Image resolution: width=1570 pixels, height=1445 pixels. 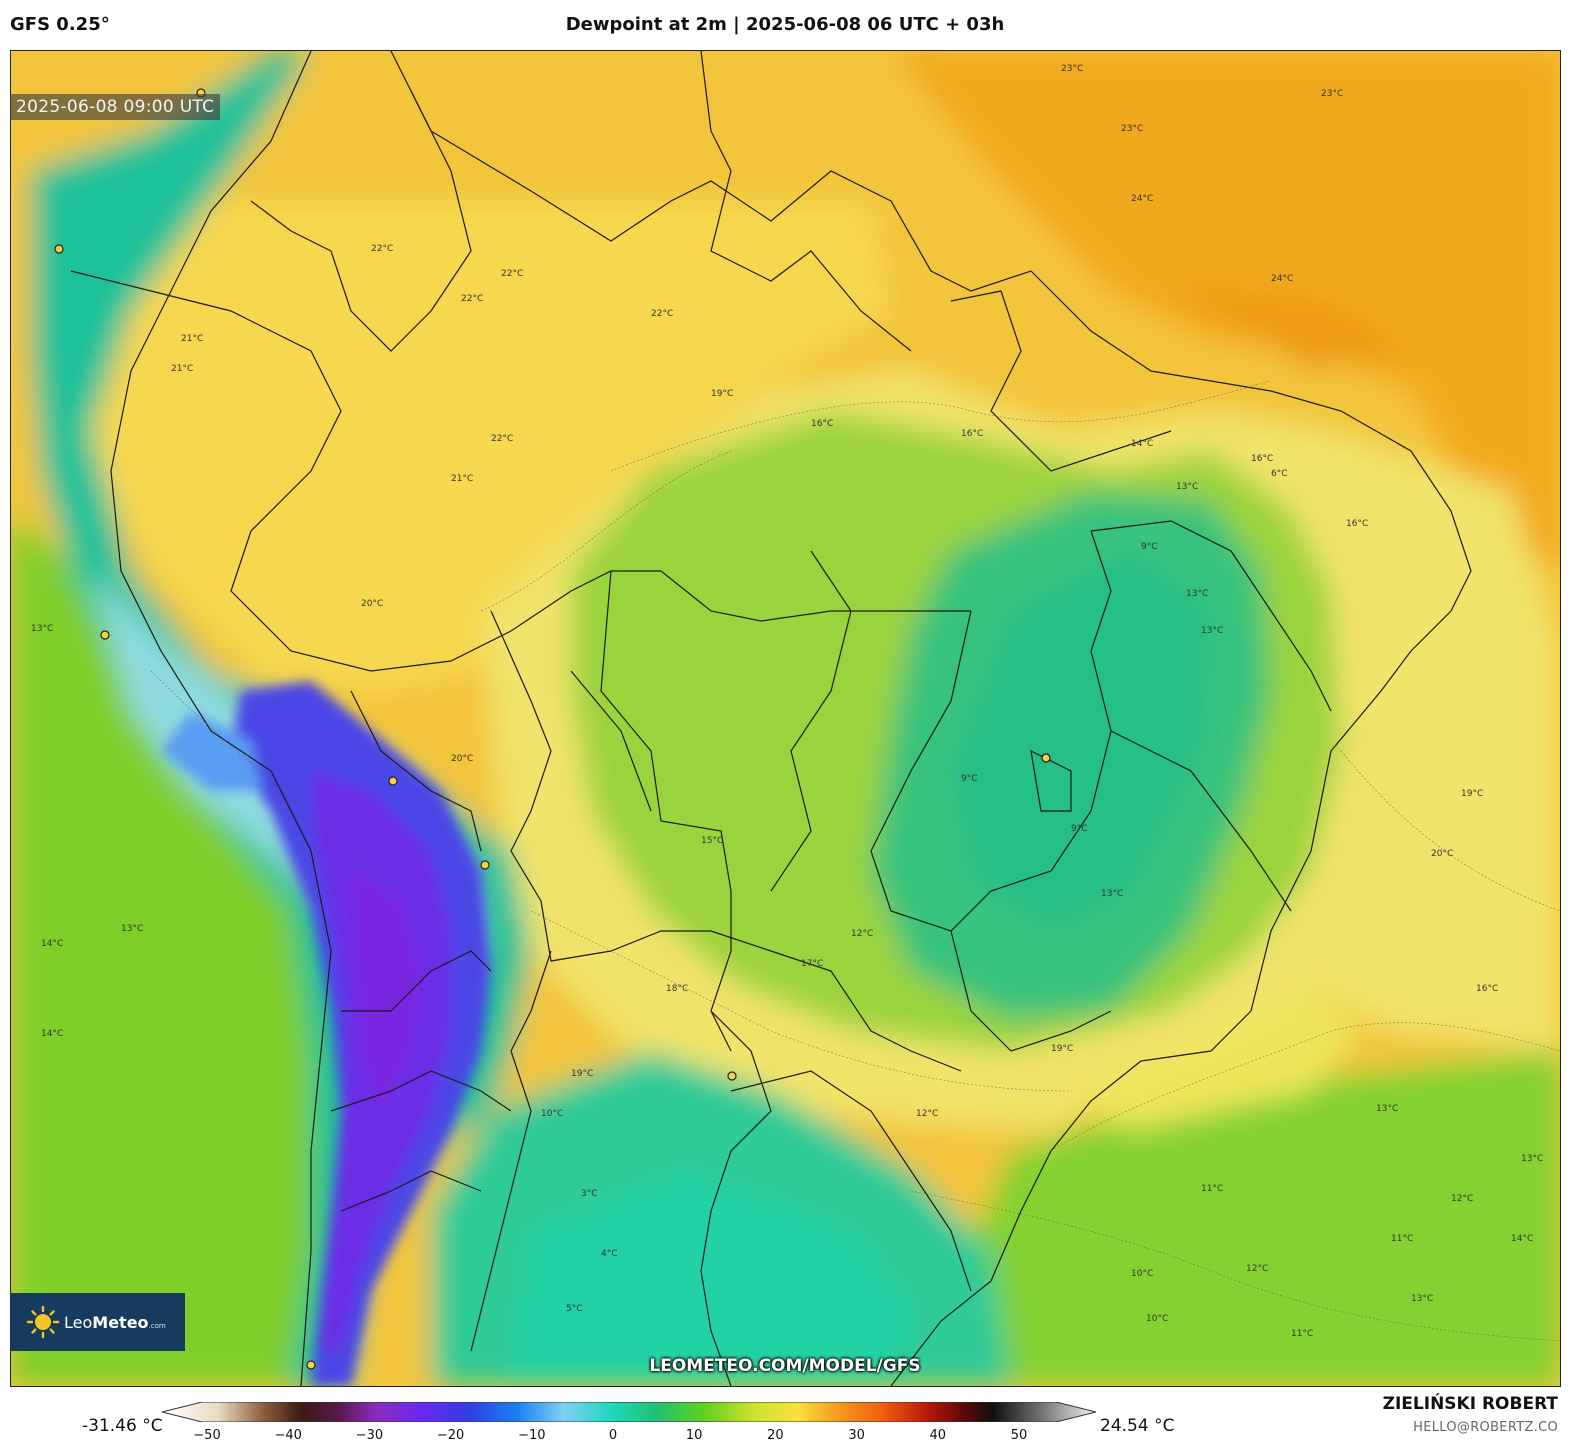 What do you see at coordinates (812, 964) in the screenshot?
I see `contour-label: 17°C` at bounding box center [812, 964].